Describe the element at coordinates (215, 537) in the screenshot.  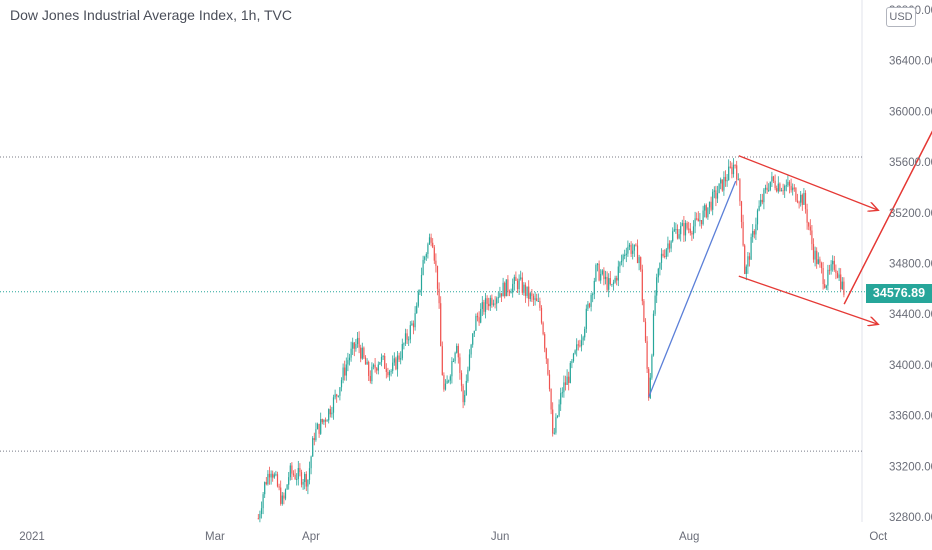
I see `time-axis-tick: Mar` at that location.